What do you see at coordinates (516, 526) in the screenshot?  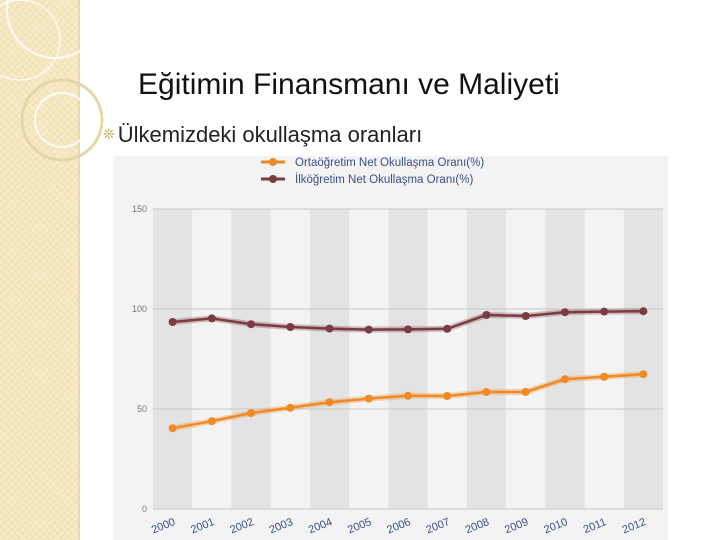 I see `x-tick-label: 2009` at bounding box center [516, 526].